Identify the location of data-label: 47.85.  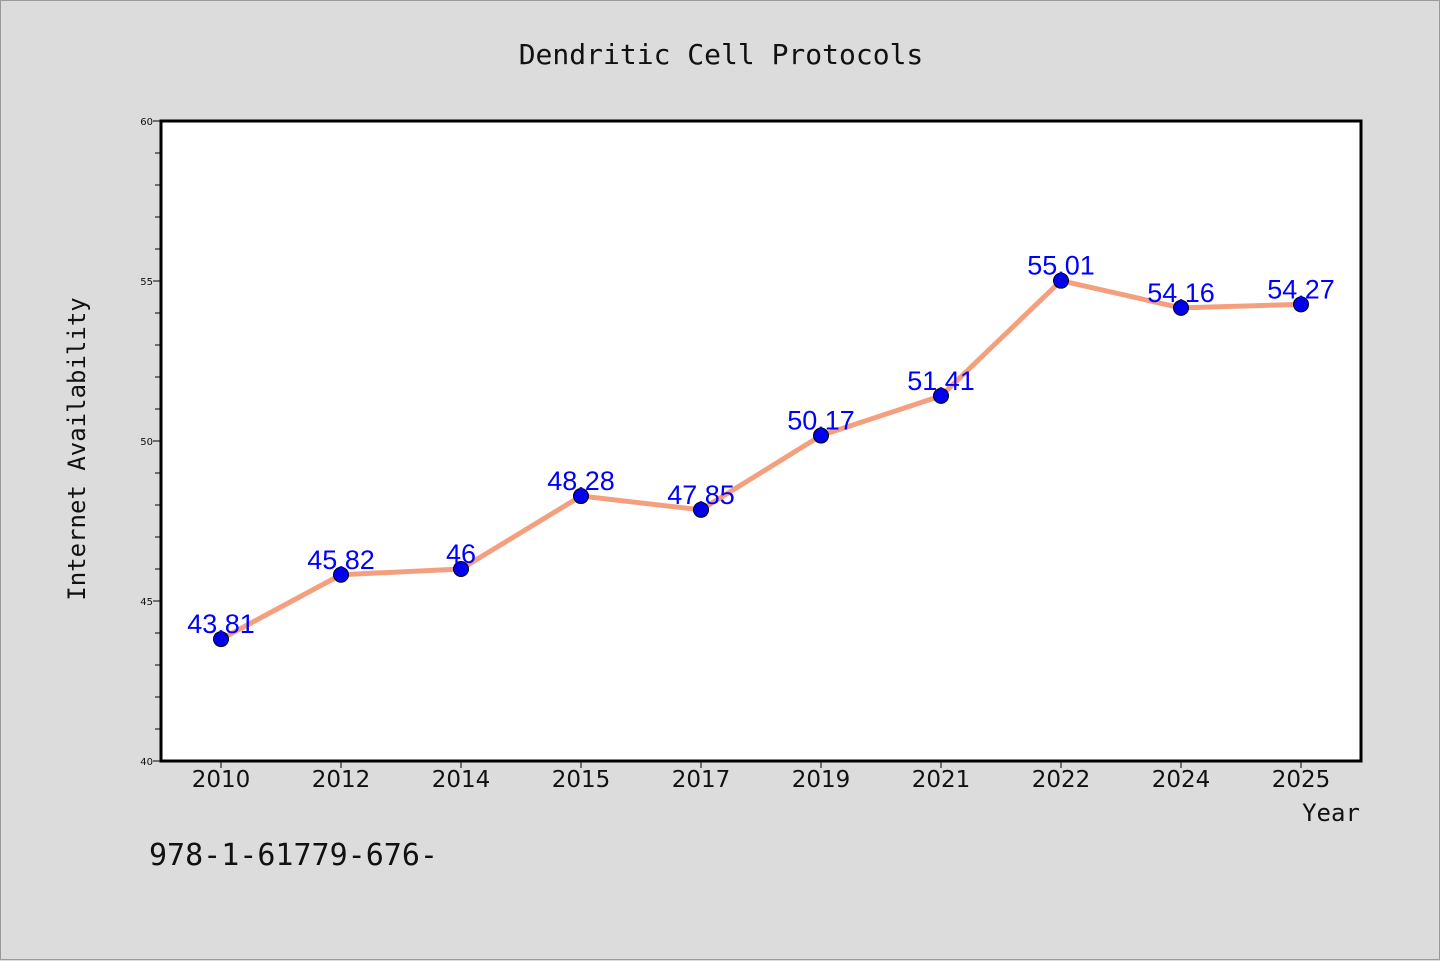
(701, 495).